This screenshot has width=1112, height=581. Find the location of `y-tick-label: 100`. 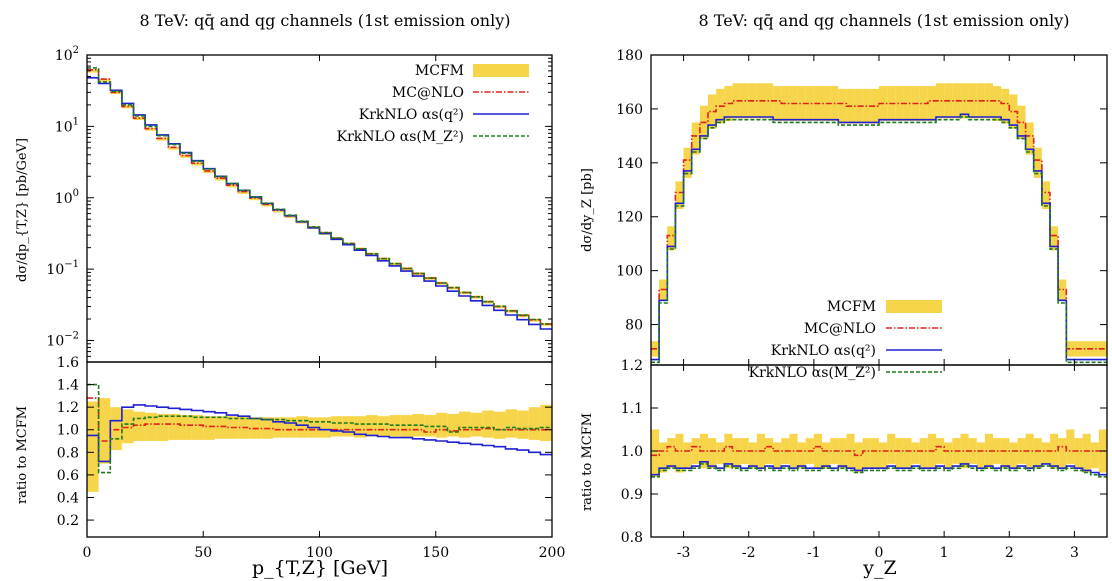

y-tick-label: 100 is located at coordinates (629, 272).